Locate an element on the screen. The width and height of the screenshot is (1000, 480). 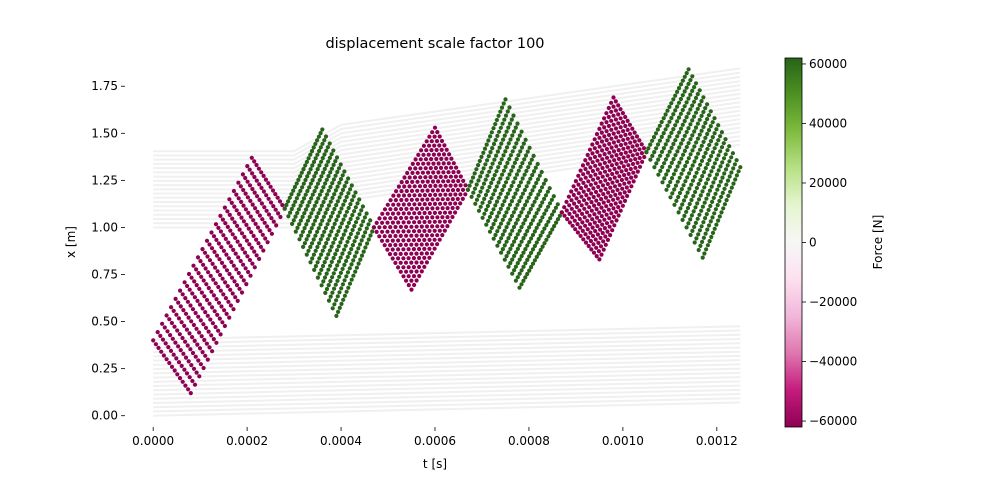
y-axis-label: x [m] is located at coordinates (71, 242).